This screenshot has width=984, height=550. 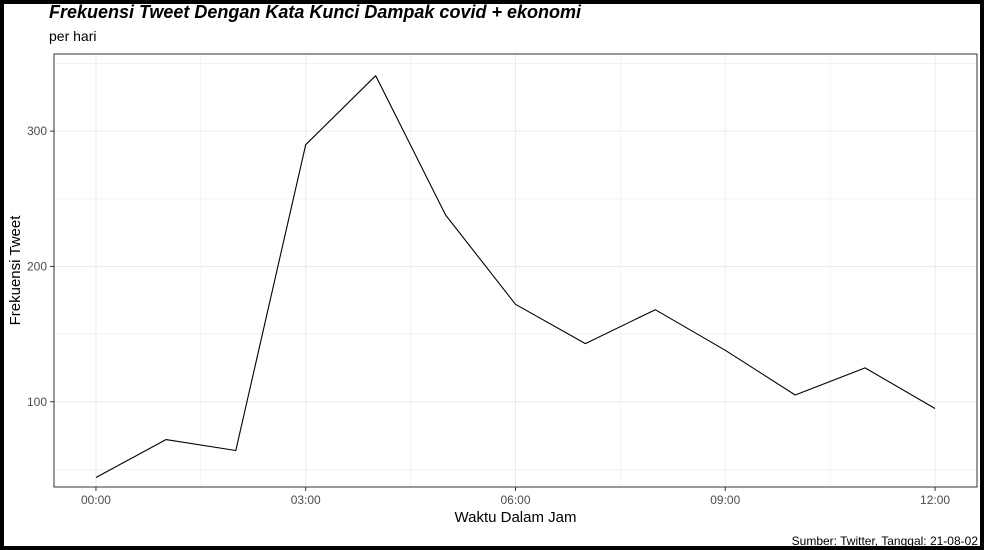 I want to click on x-axis-ticks: 00:00 03:00 06:00 09:00 12:00, so click(x=515, y=497).